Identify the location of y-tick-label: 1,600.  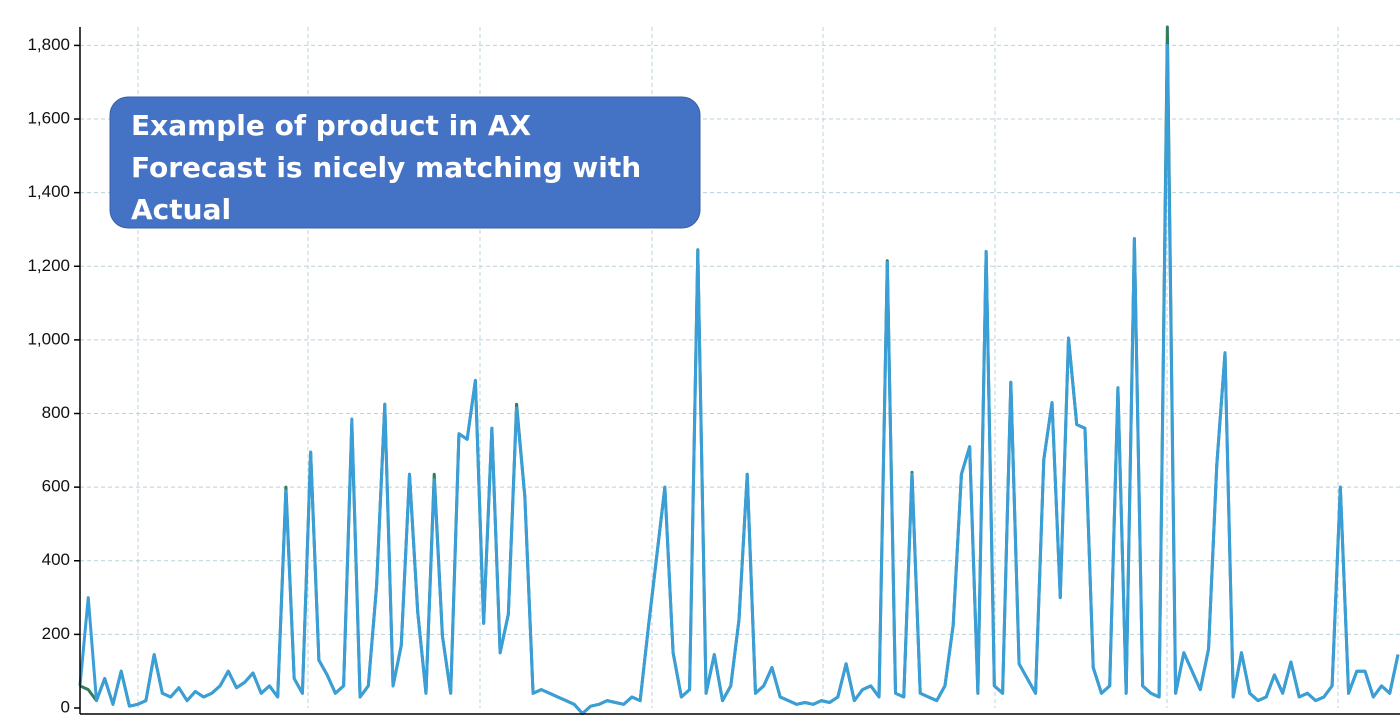
(48, 118).